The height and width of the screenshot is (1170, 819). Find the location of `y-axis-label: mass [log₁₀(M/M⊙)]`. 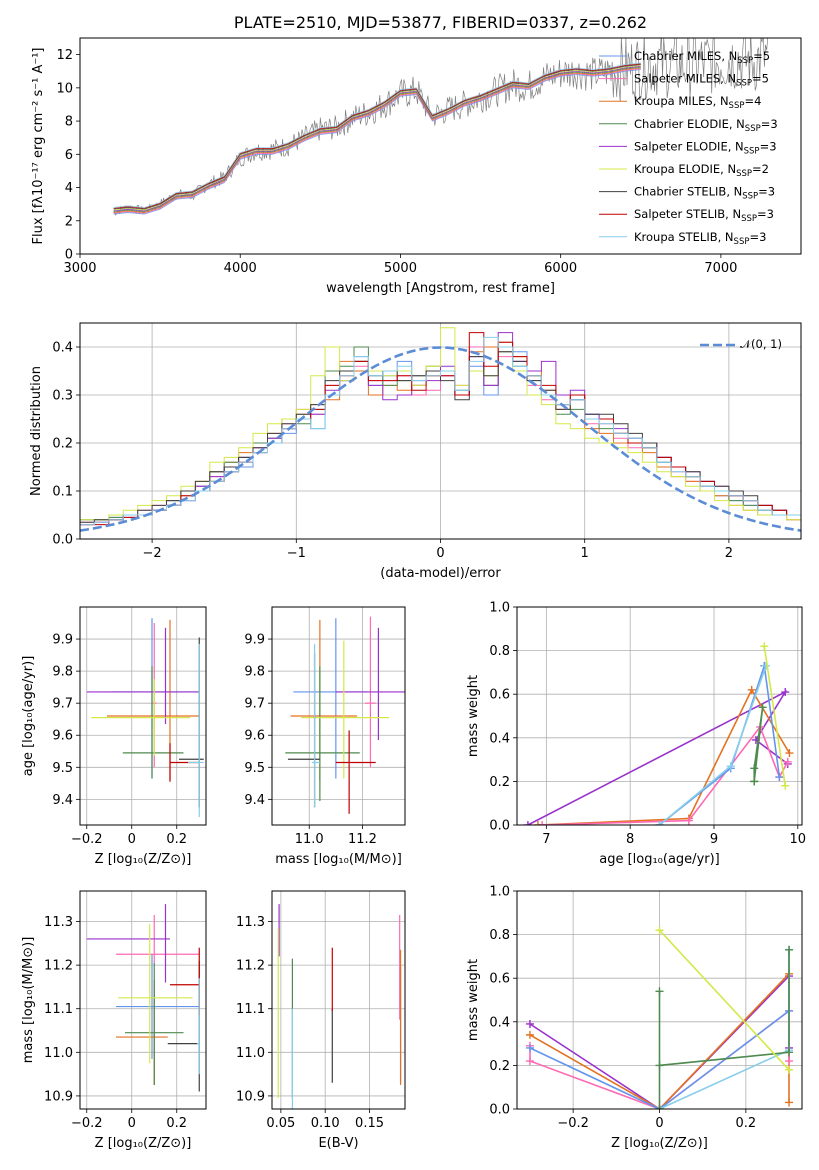

y-axis-label: mass [log₁₀(M/M⊙)] is located at coordinates (28, 1000).